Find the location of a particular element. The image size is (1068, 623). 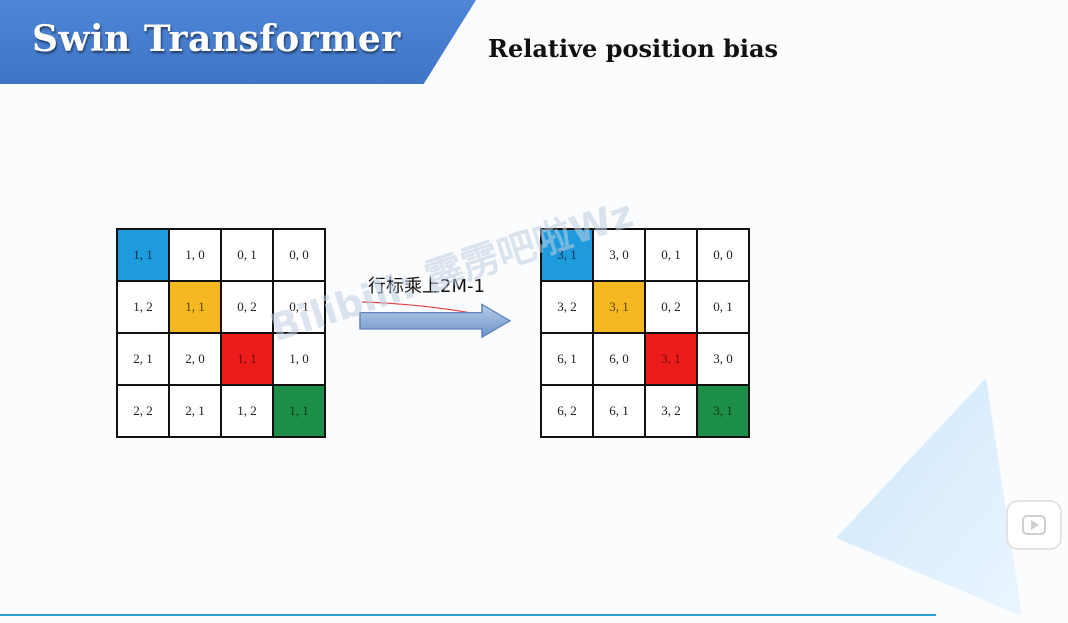

right-arrow-icon is located at coordinates (435, 320).